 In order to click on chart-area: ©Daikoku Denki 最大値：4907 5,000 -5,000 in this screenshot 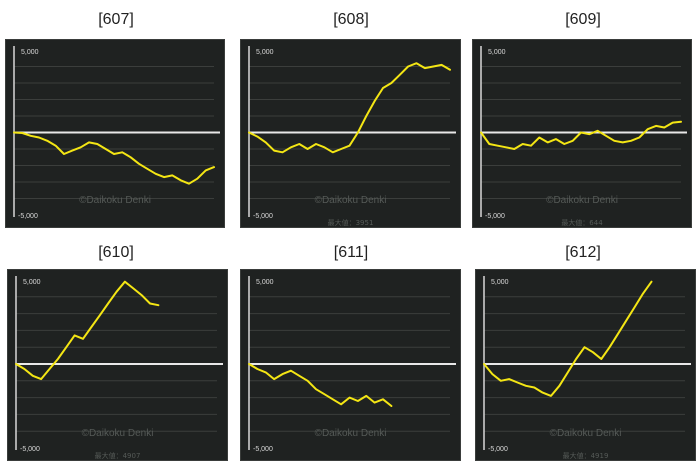, I will do `click(117, 365)`.